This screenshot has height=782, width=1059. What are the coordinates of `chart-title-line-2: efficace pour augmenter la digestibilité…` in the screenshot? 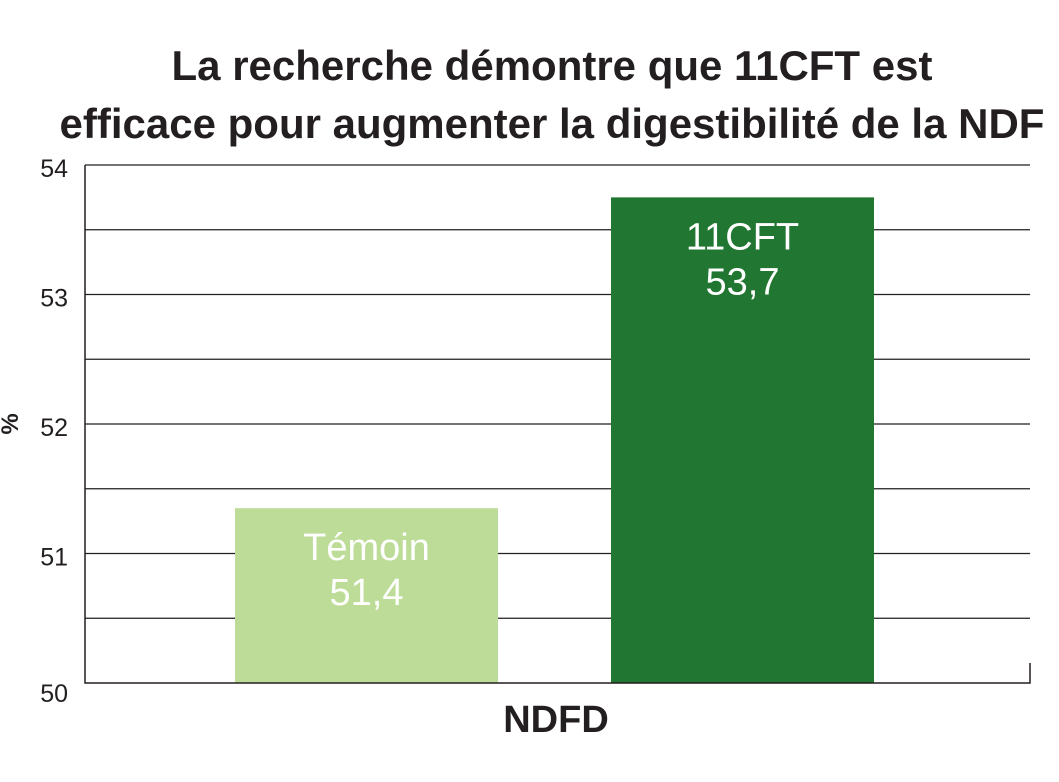 It's located at (552, 123).